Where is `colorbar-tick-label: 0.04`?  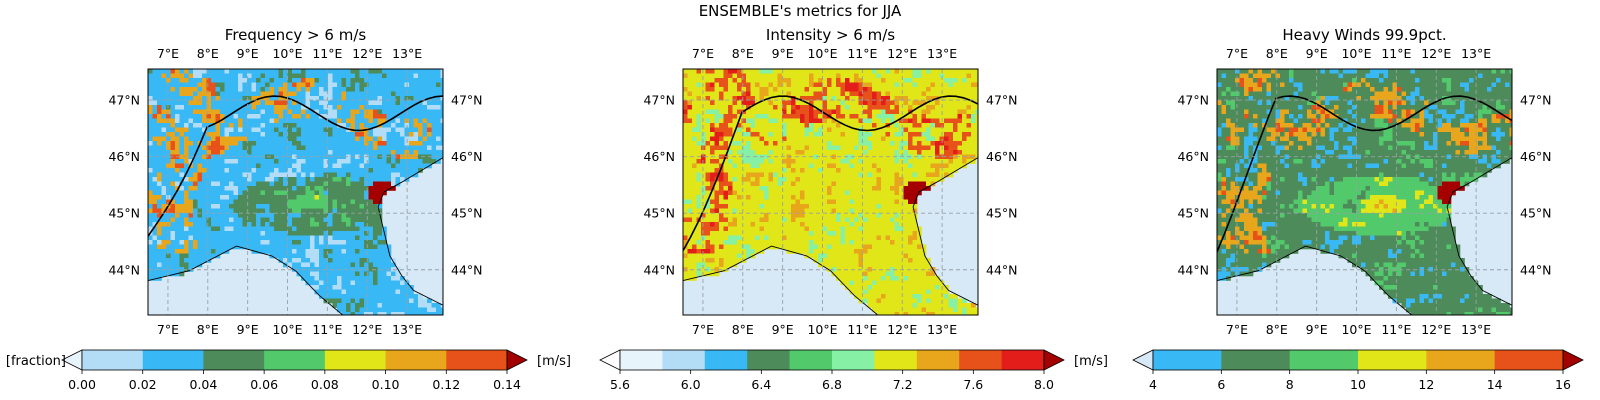 colorbar-tick-label: 0.04 is located at coordinates (204, 384).